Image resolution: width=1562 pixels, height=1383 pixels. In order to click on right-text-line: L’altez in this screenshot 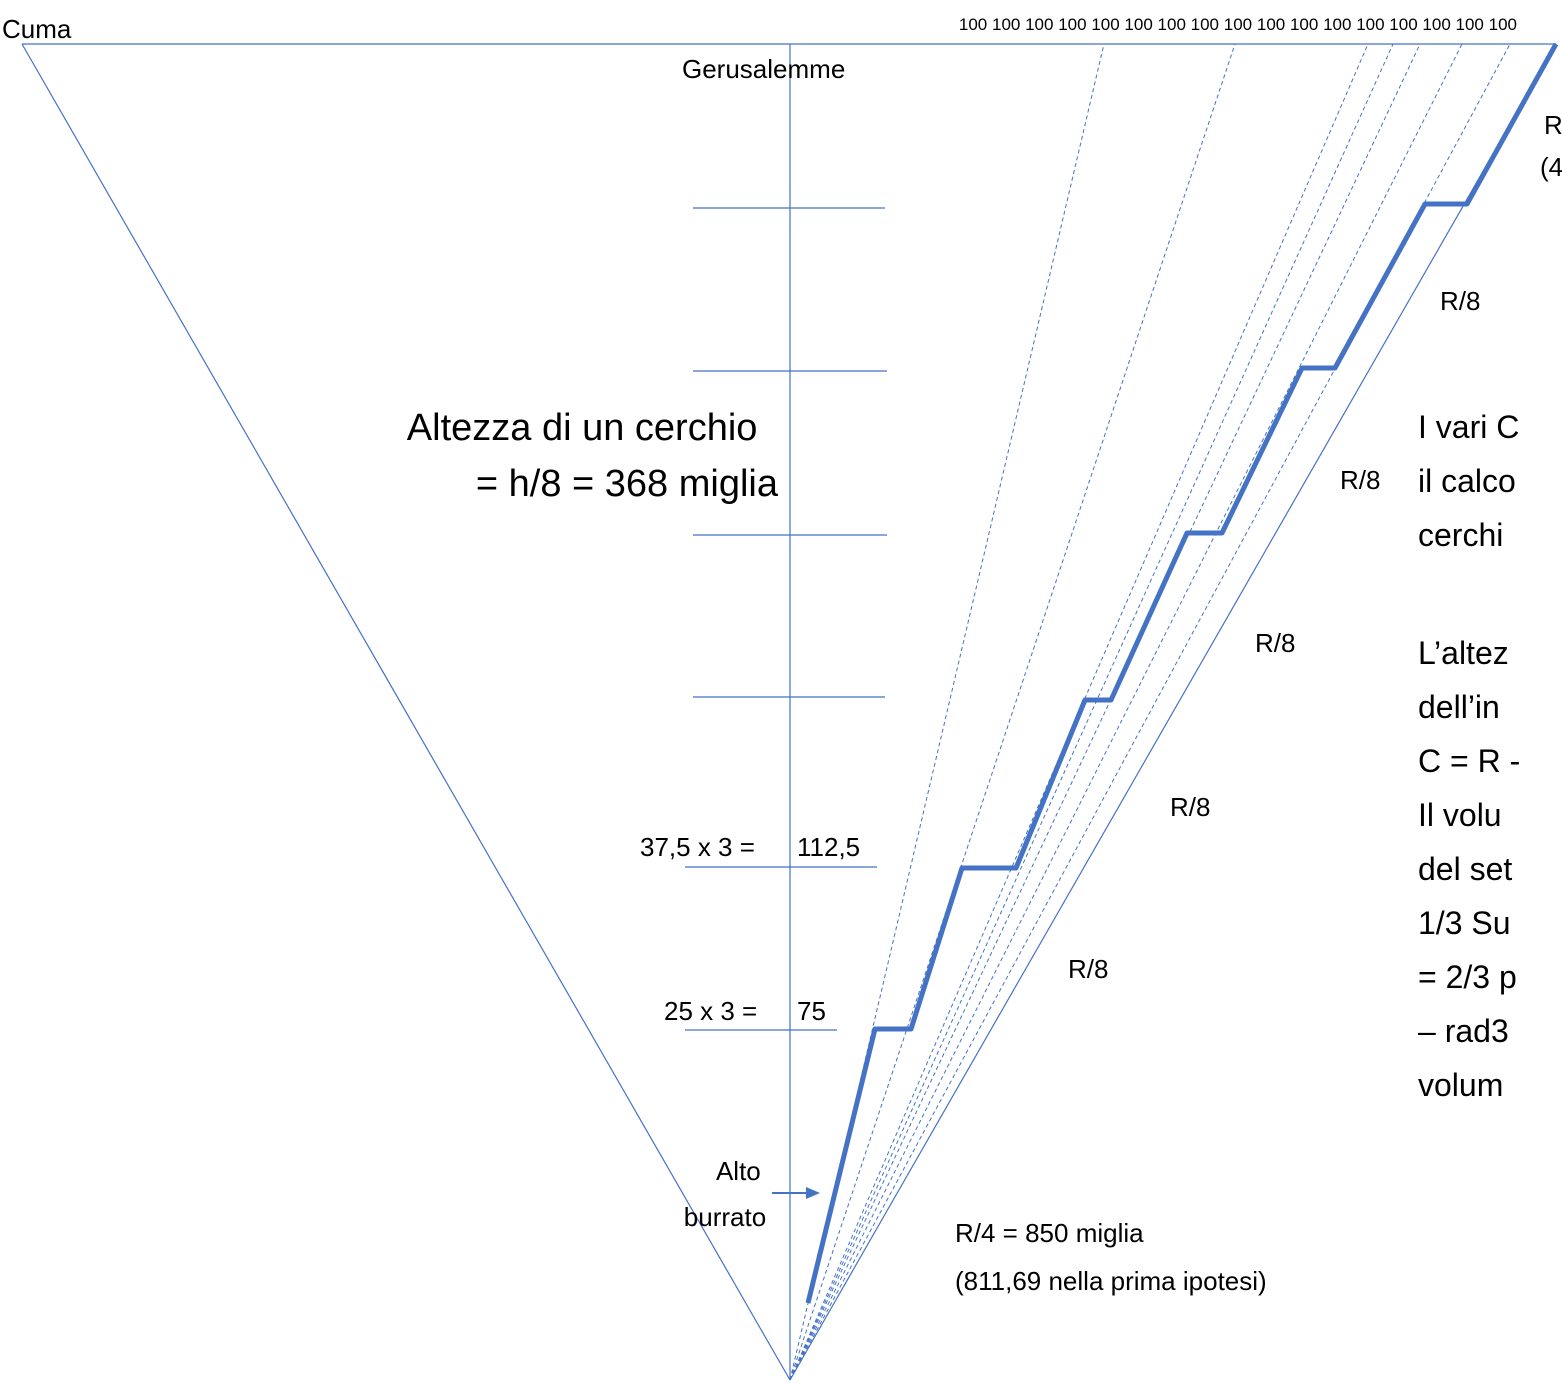, I will do `click(1463, 653)`.